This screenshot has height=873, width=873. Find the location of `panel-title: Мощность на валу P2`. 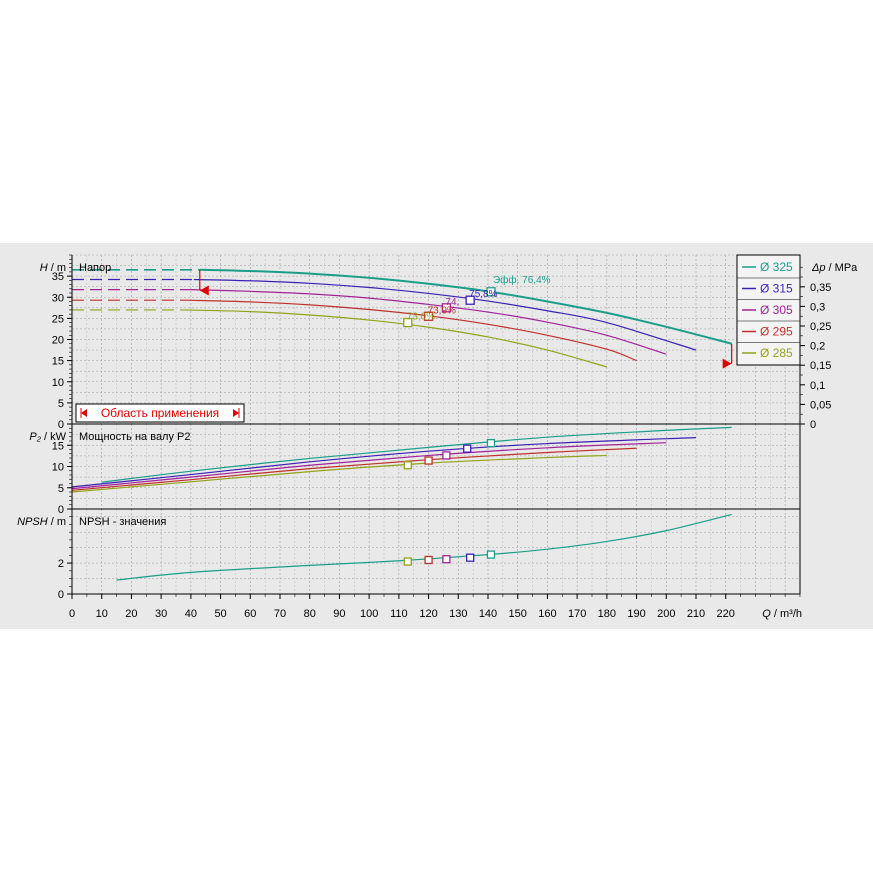

panel-title: Мощность на валу P2 is located at coordinates (135, 437).